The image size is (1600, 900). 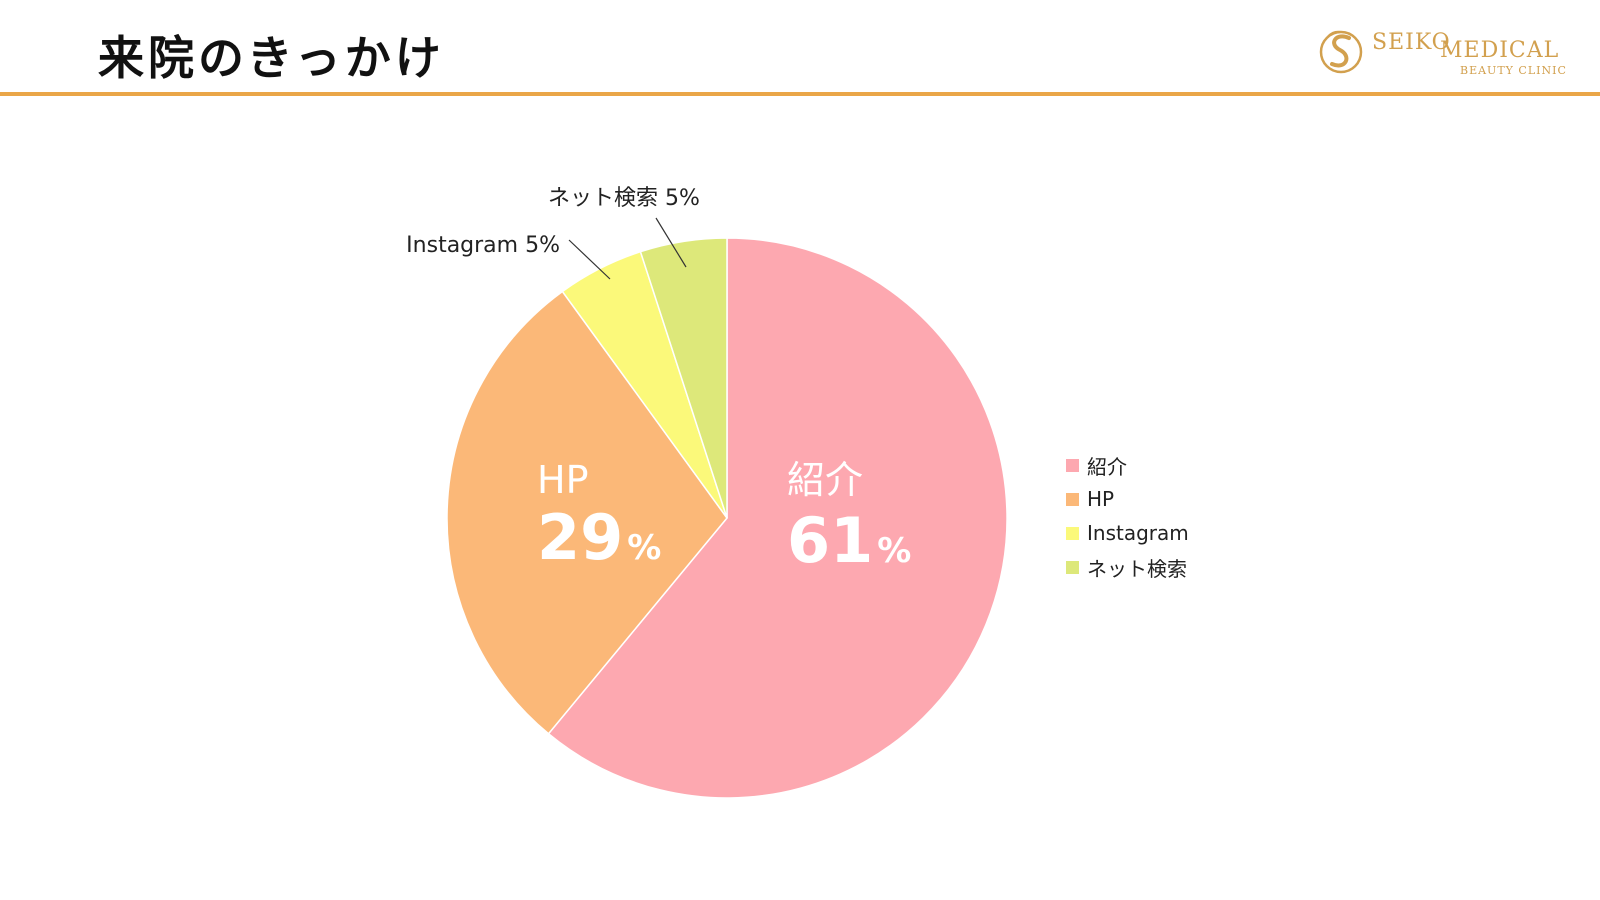 I want to click on clinic-logo: SEIKO MEDICAL BEAUTY CLINIC, so click(x=1447, y=52).